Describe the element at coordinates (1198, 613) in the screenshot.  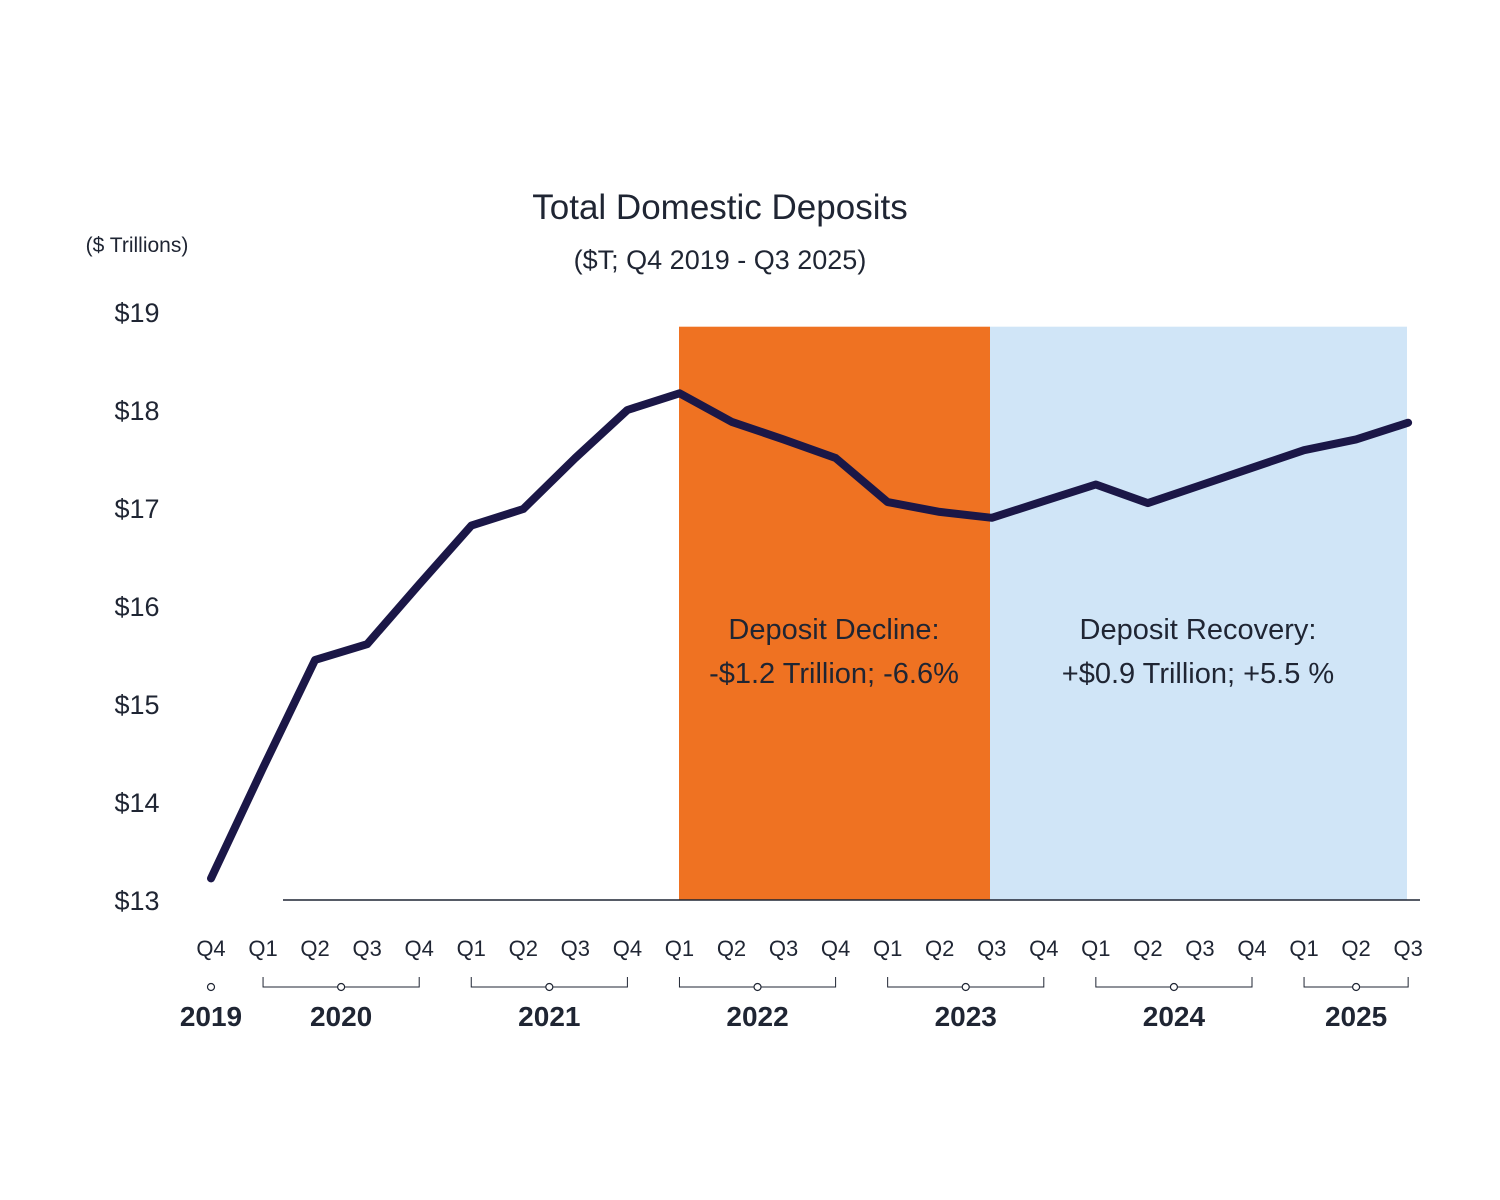
I see `region-recovery` at that location.